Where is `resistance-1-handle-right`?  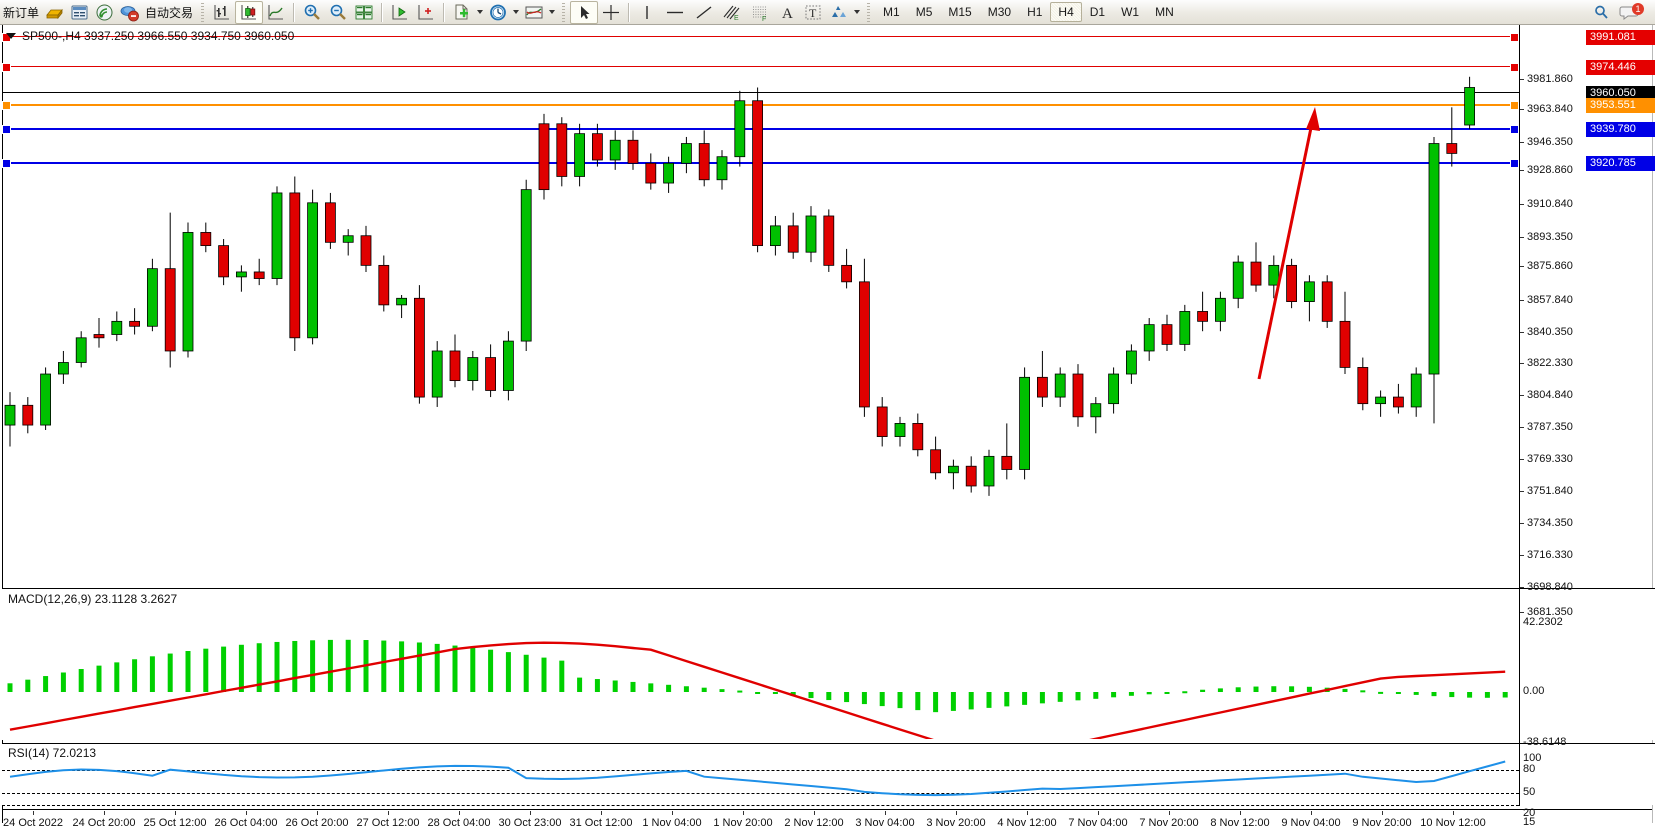
resistance-1-handle-right is located at coordinates (1514, 67).